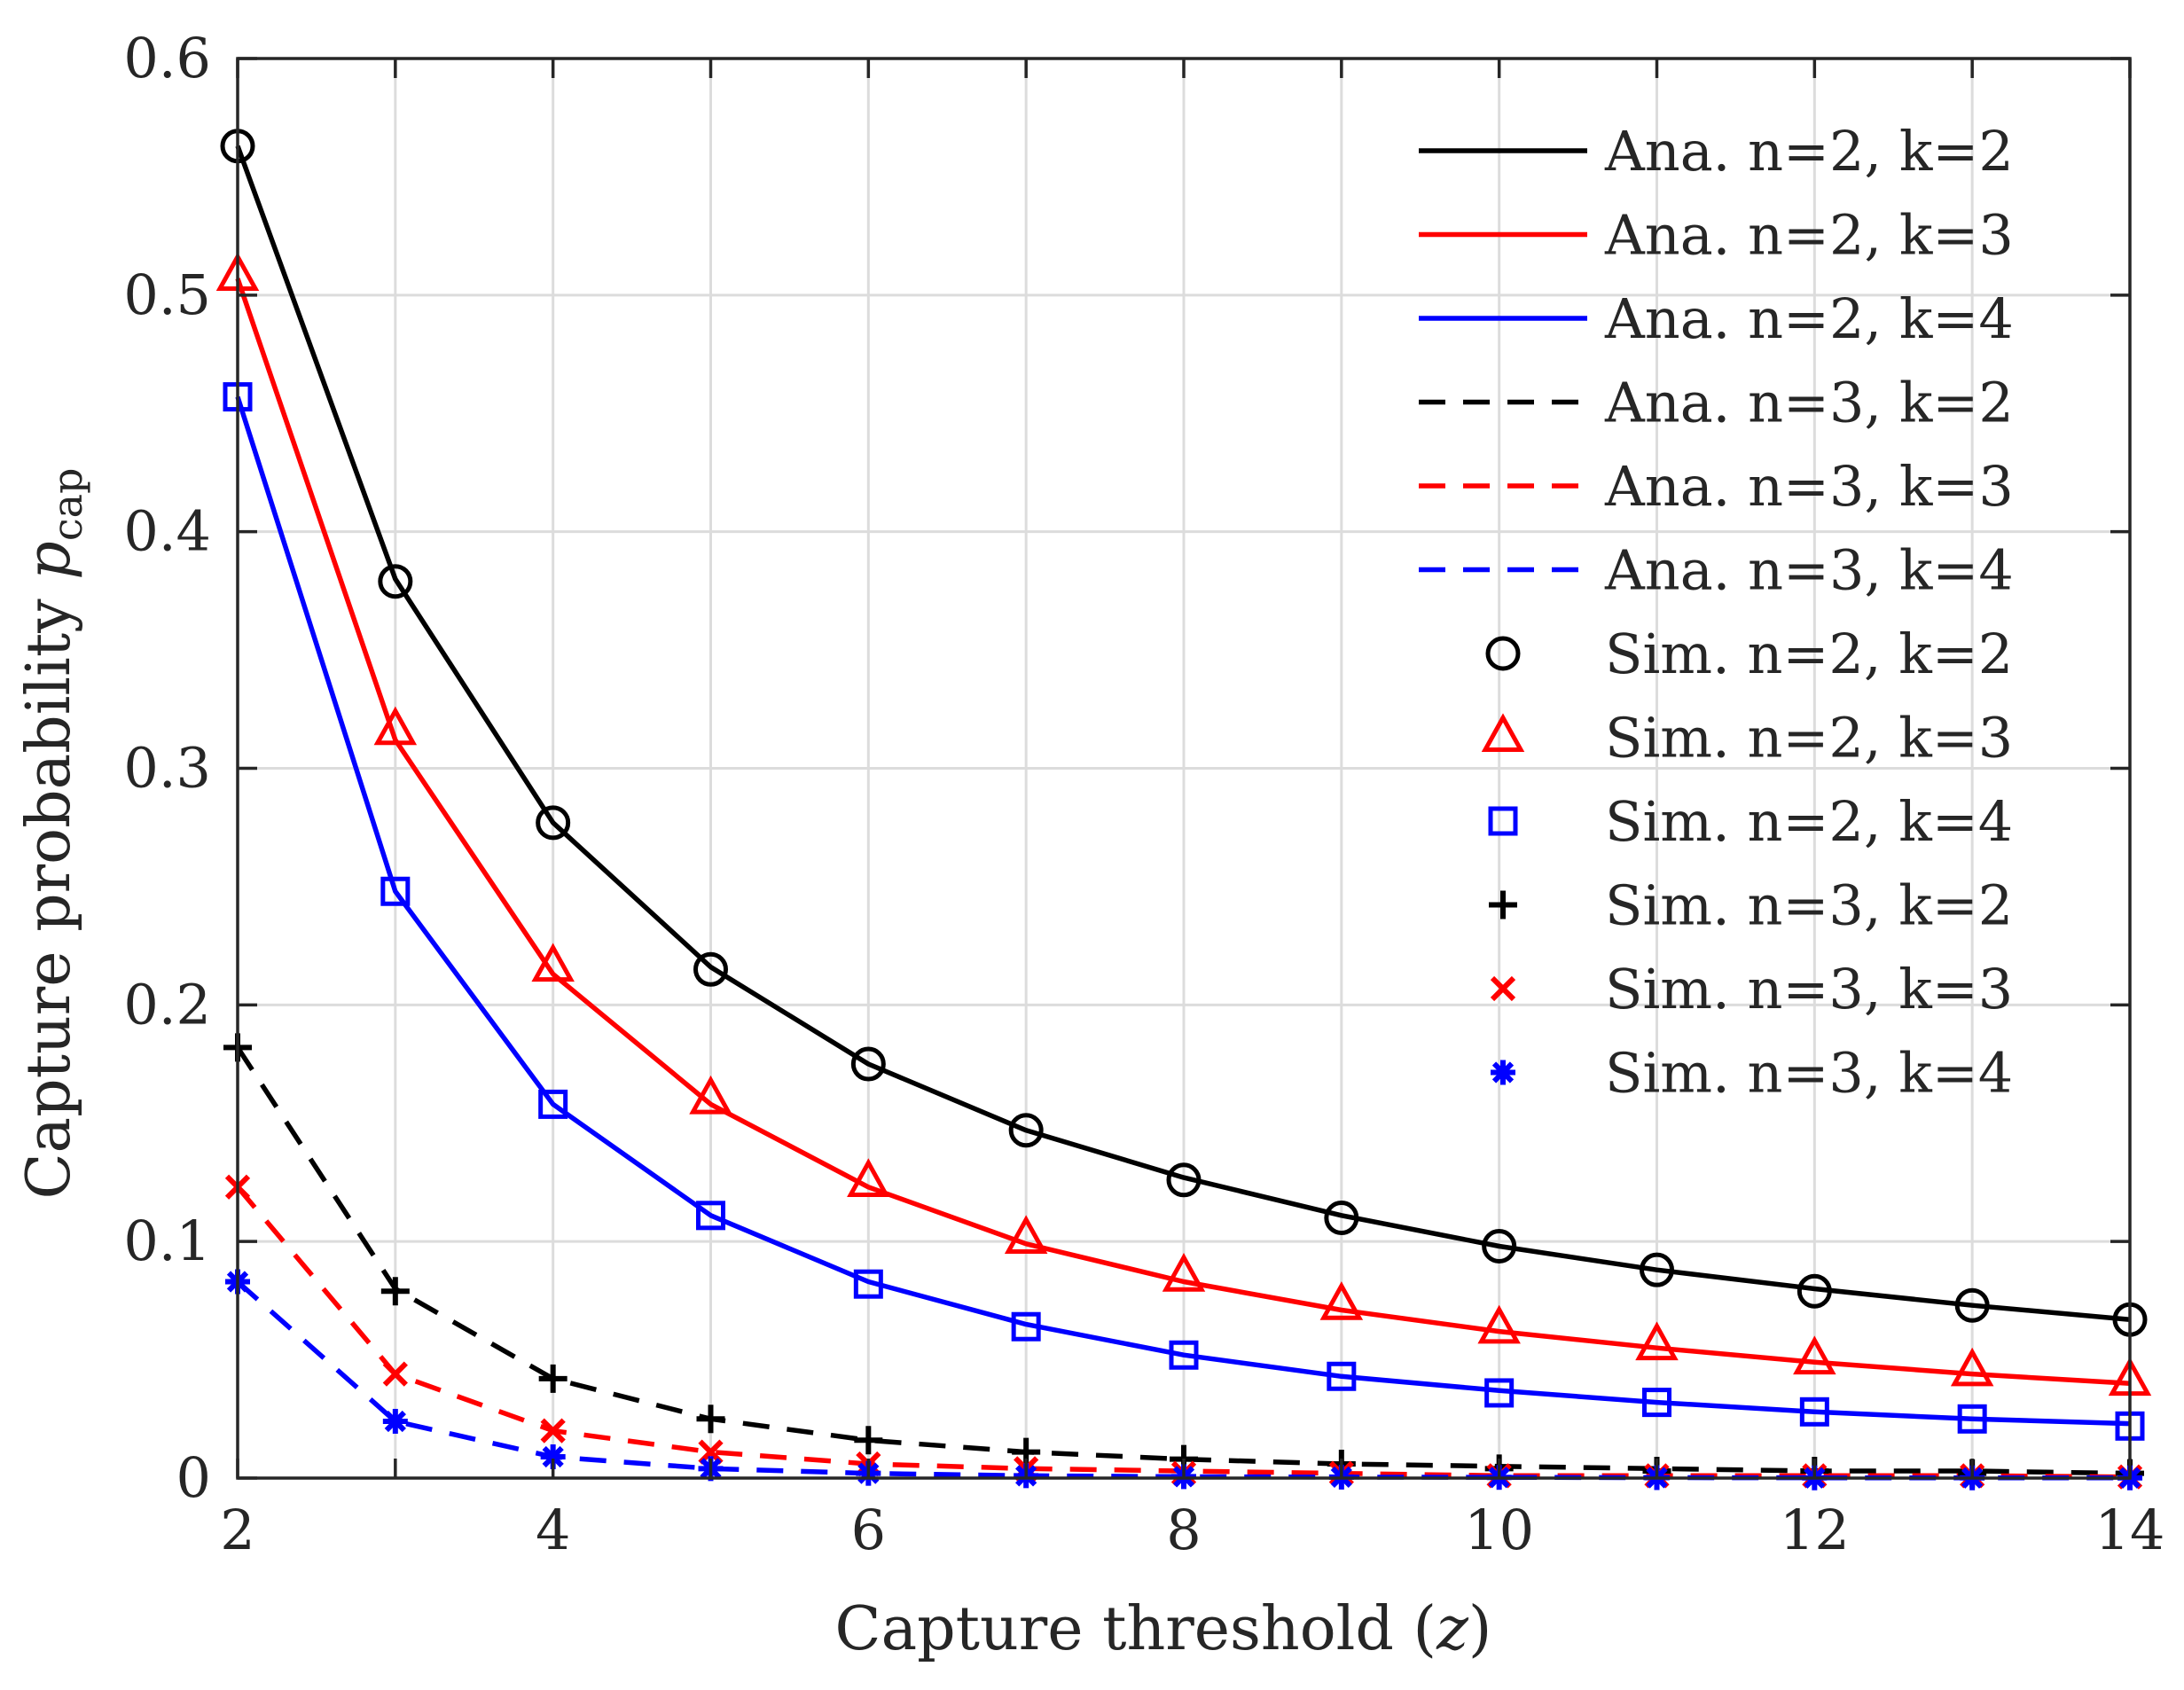 The image size is (2184, 1690). What do you see at coordinates (193, 1478) in the screenshot?
I see `y-tick-label: 0` at bounding box center [193, 1478].